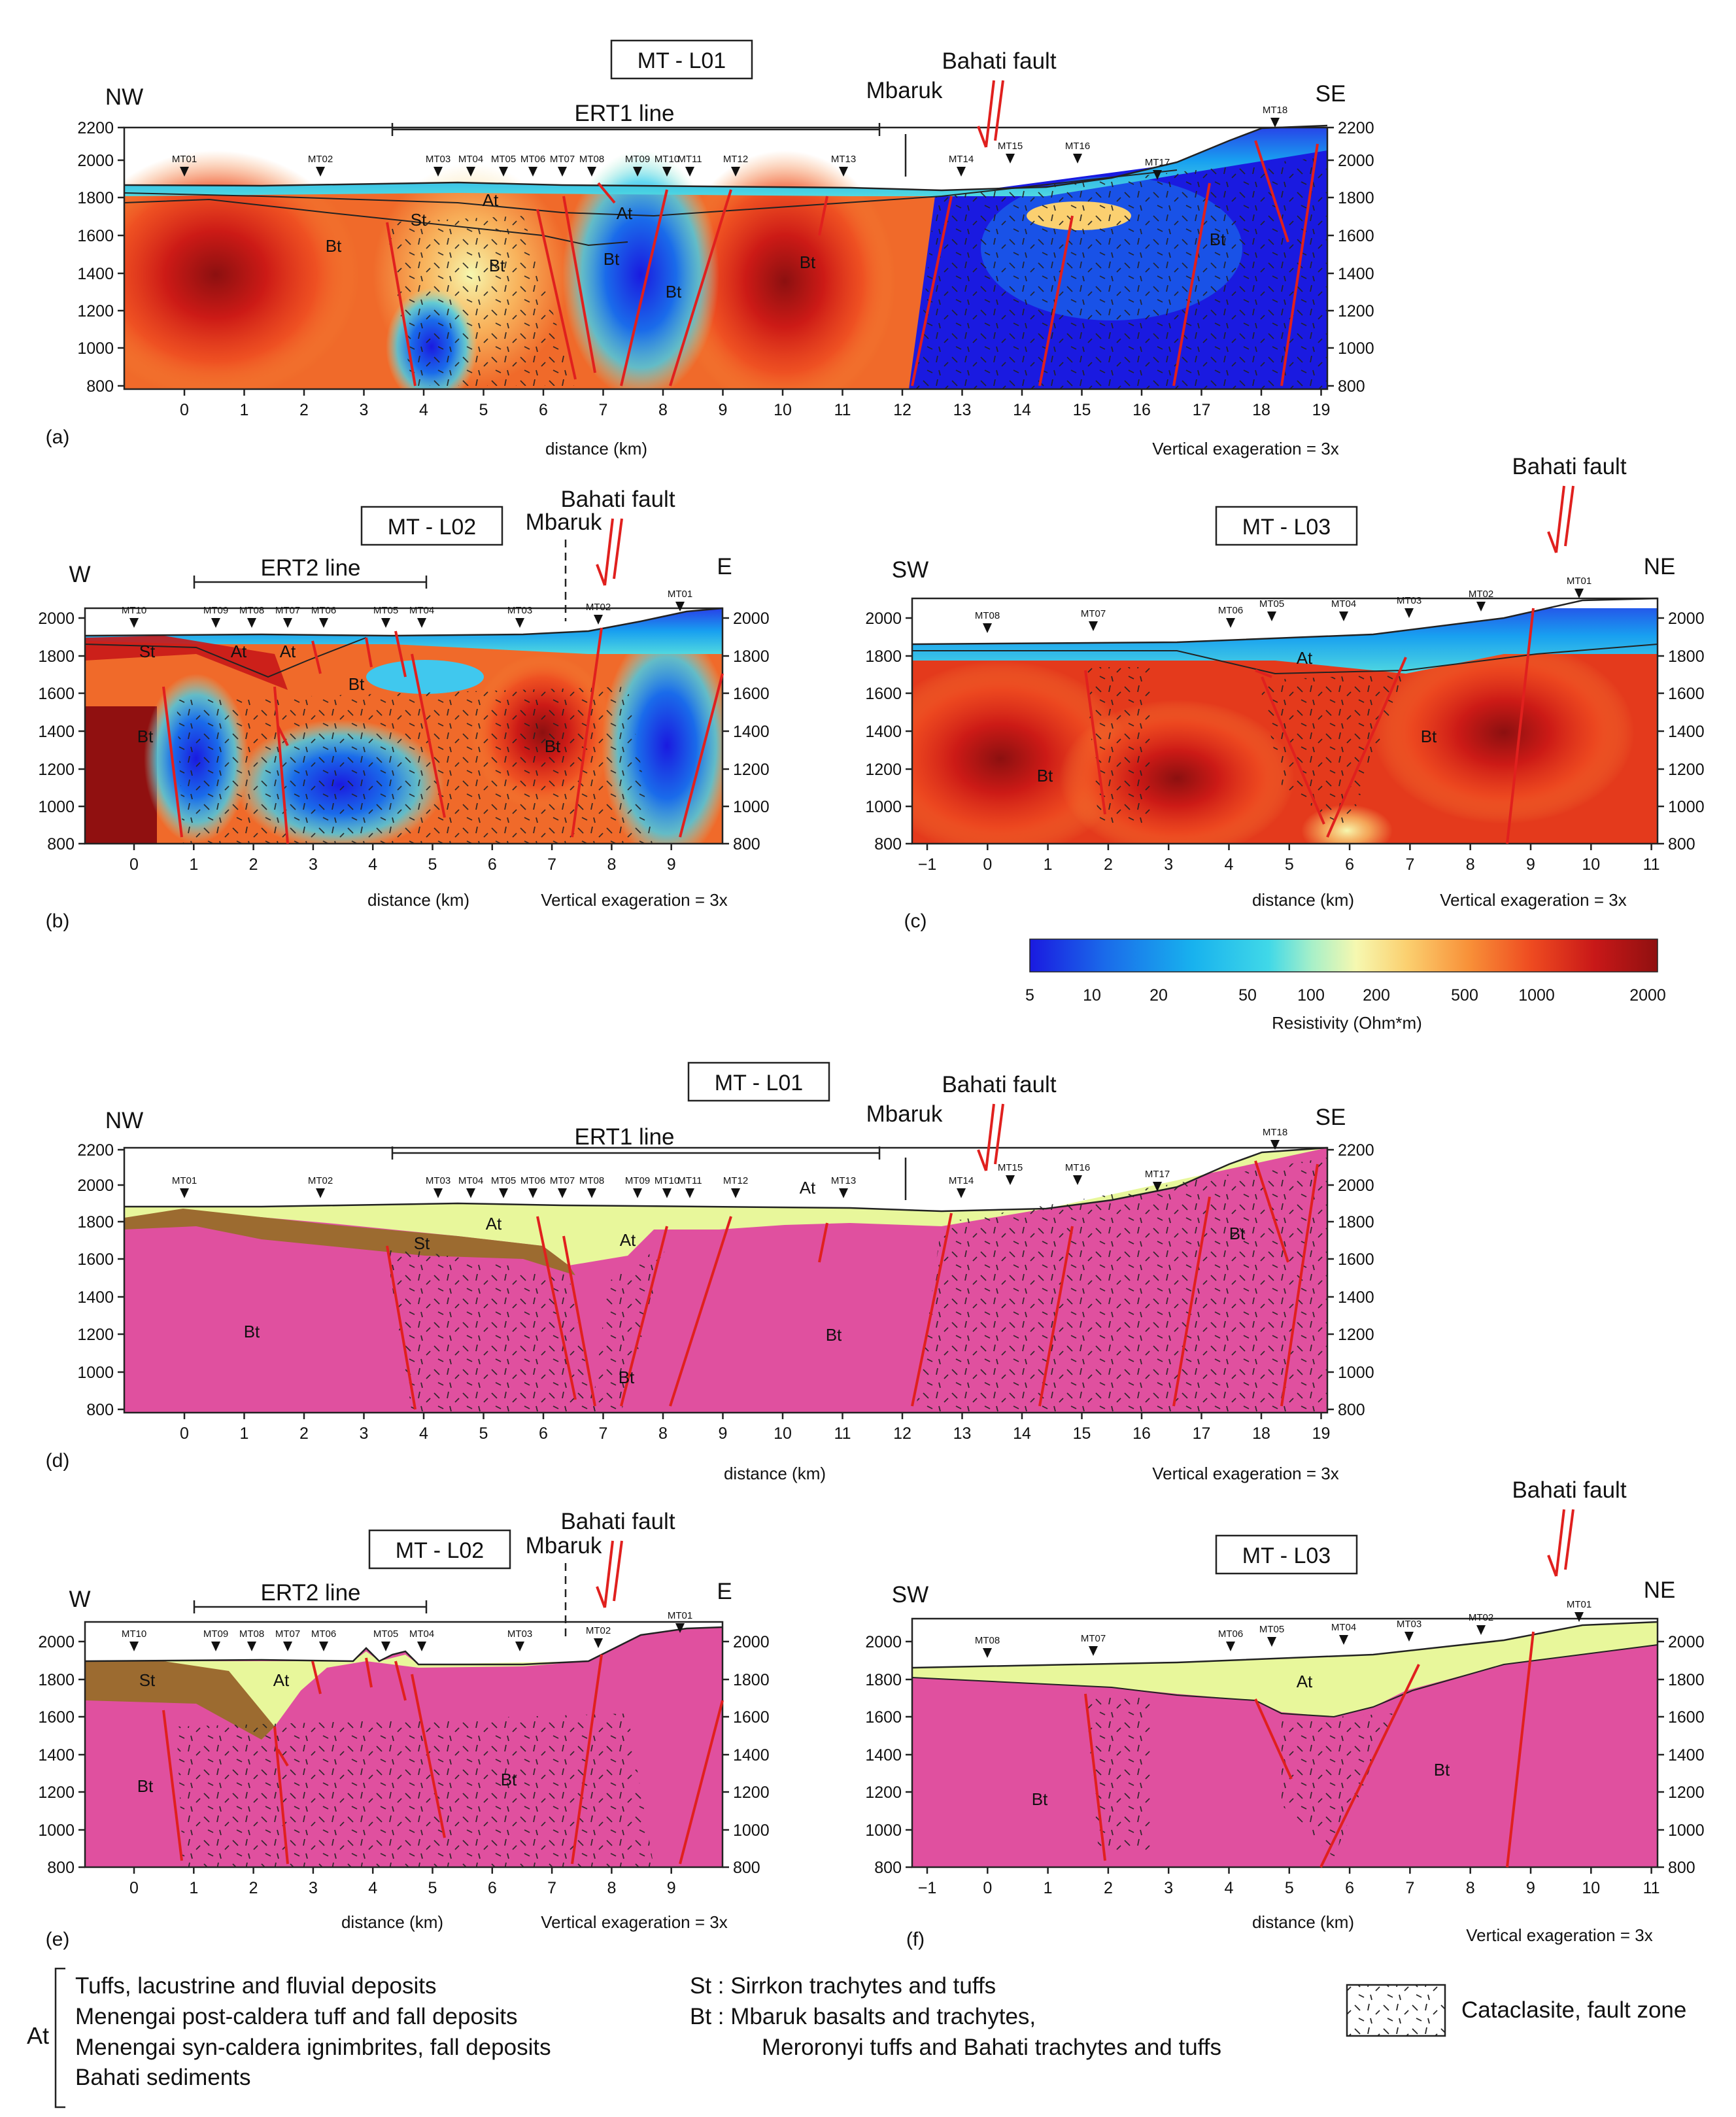 The image size is (1736, 2117). What do you see at coordinates (134, 610) in the screenshot?
I see `station-label: MT10` at bounding box center [134, 610].